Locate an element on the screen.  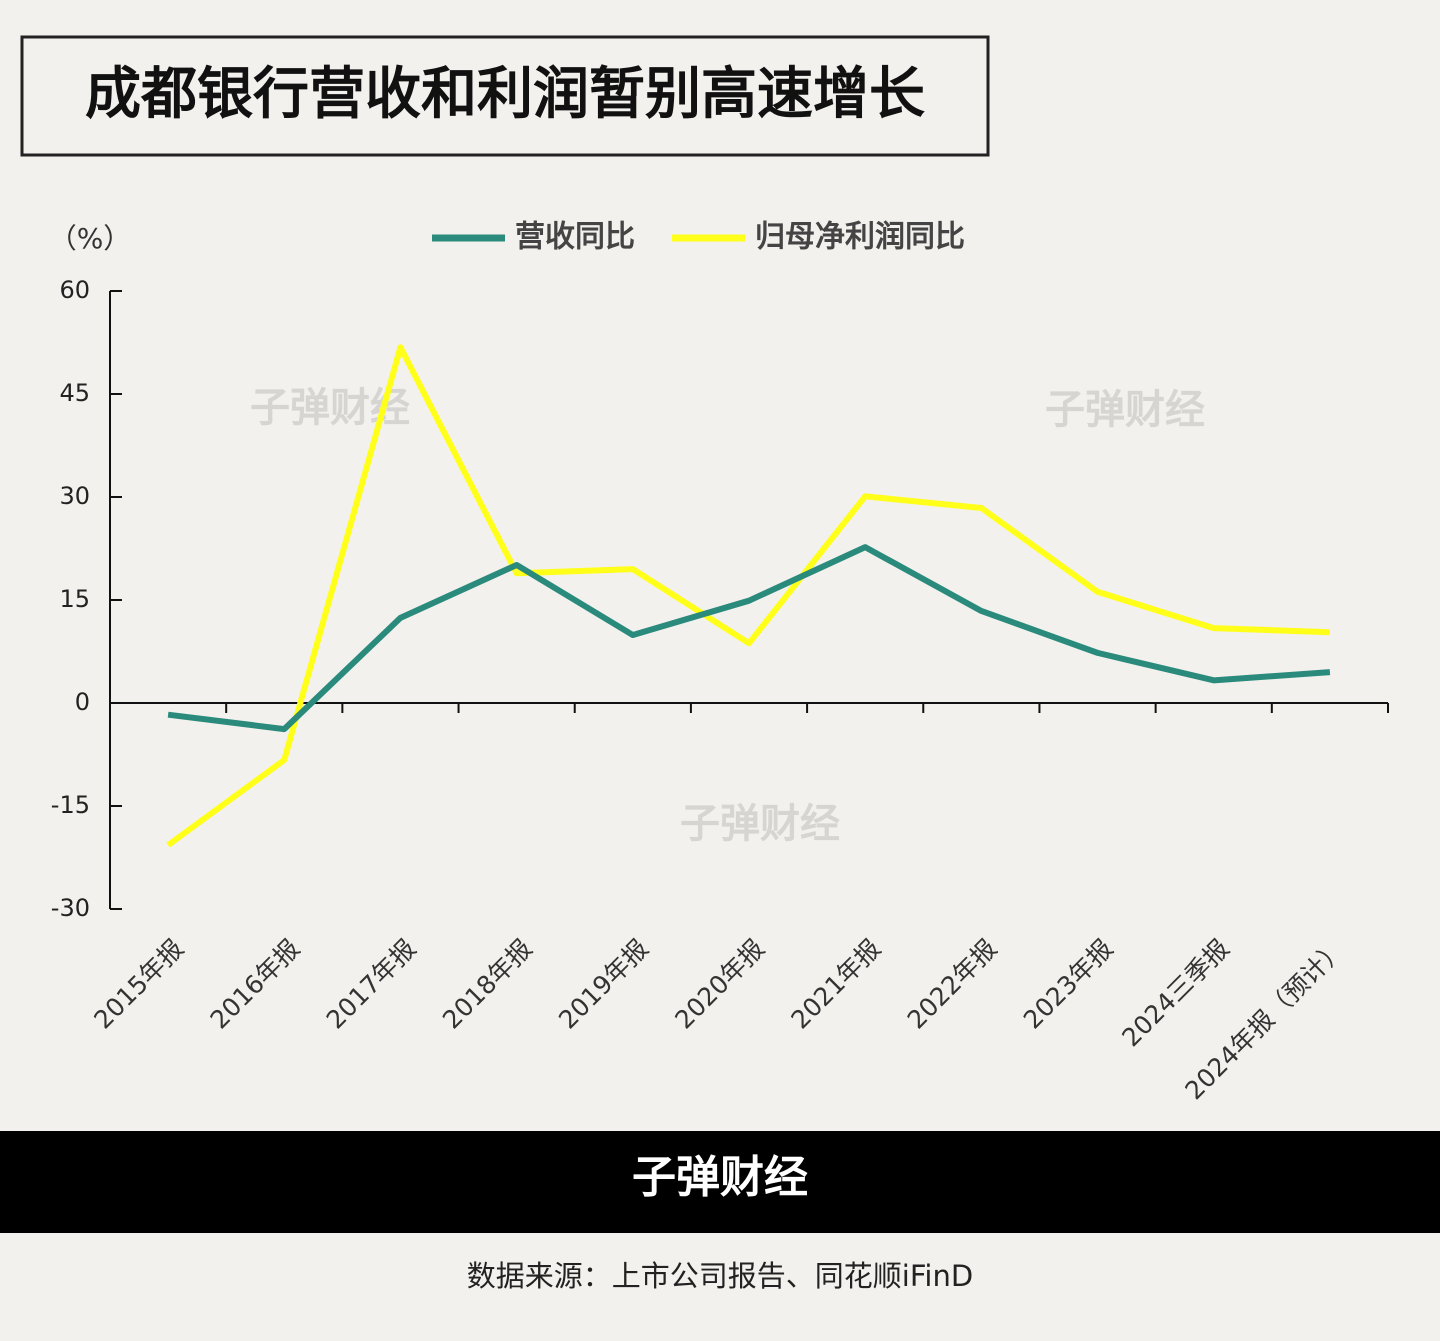
y-tick-label: -15 is located at coordinates (70, 805).